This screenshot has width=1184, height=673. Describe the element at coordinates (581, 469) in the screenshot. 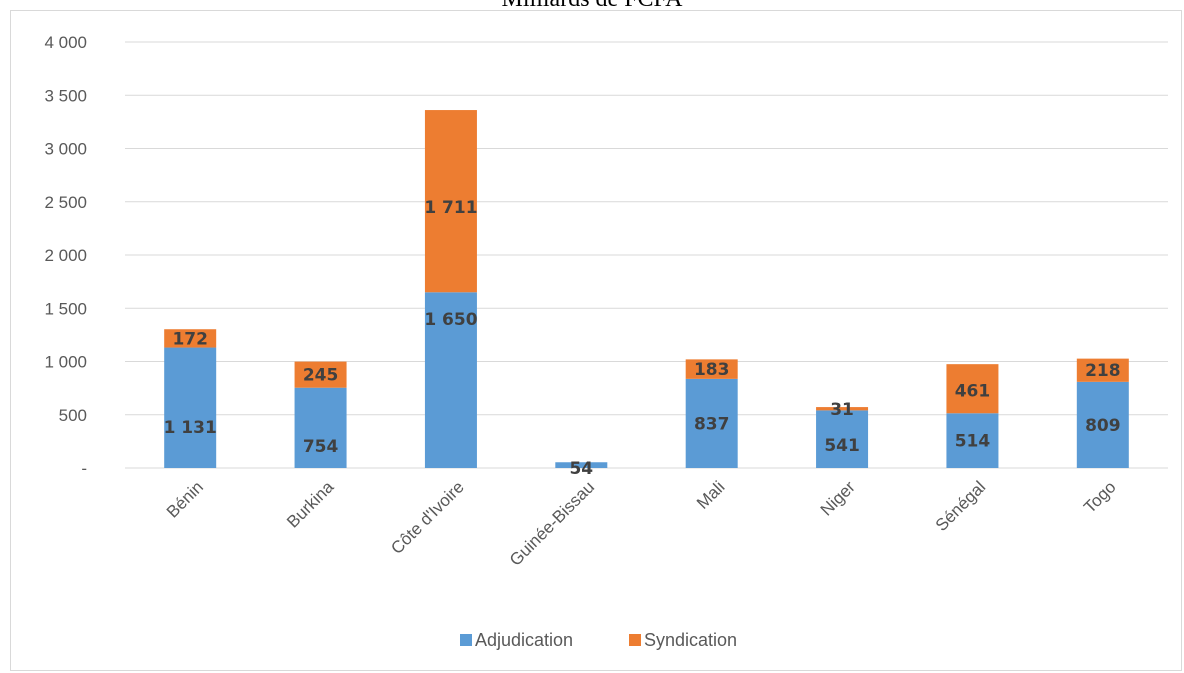

I see `data-label: 54` at that location.